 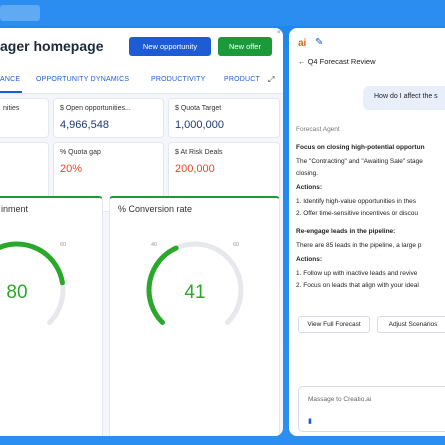 What do you see at coordinates (194, 292) in the screenshot?
I see `gauge-value: 41` at bounding box center [194, 292].